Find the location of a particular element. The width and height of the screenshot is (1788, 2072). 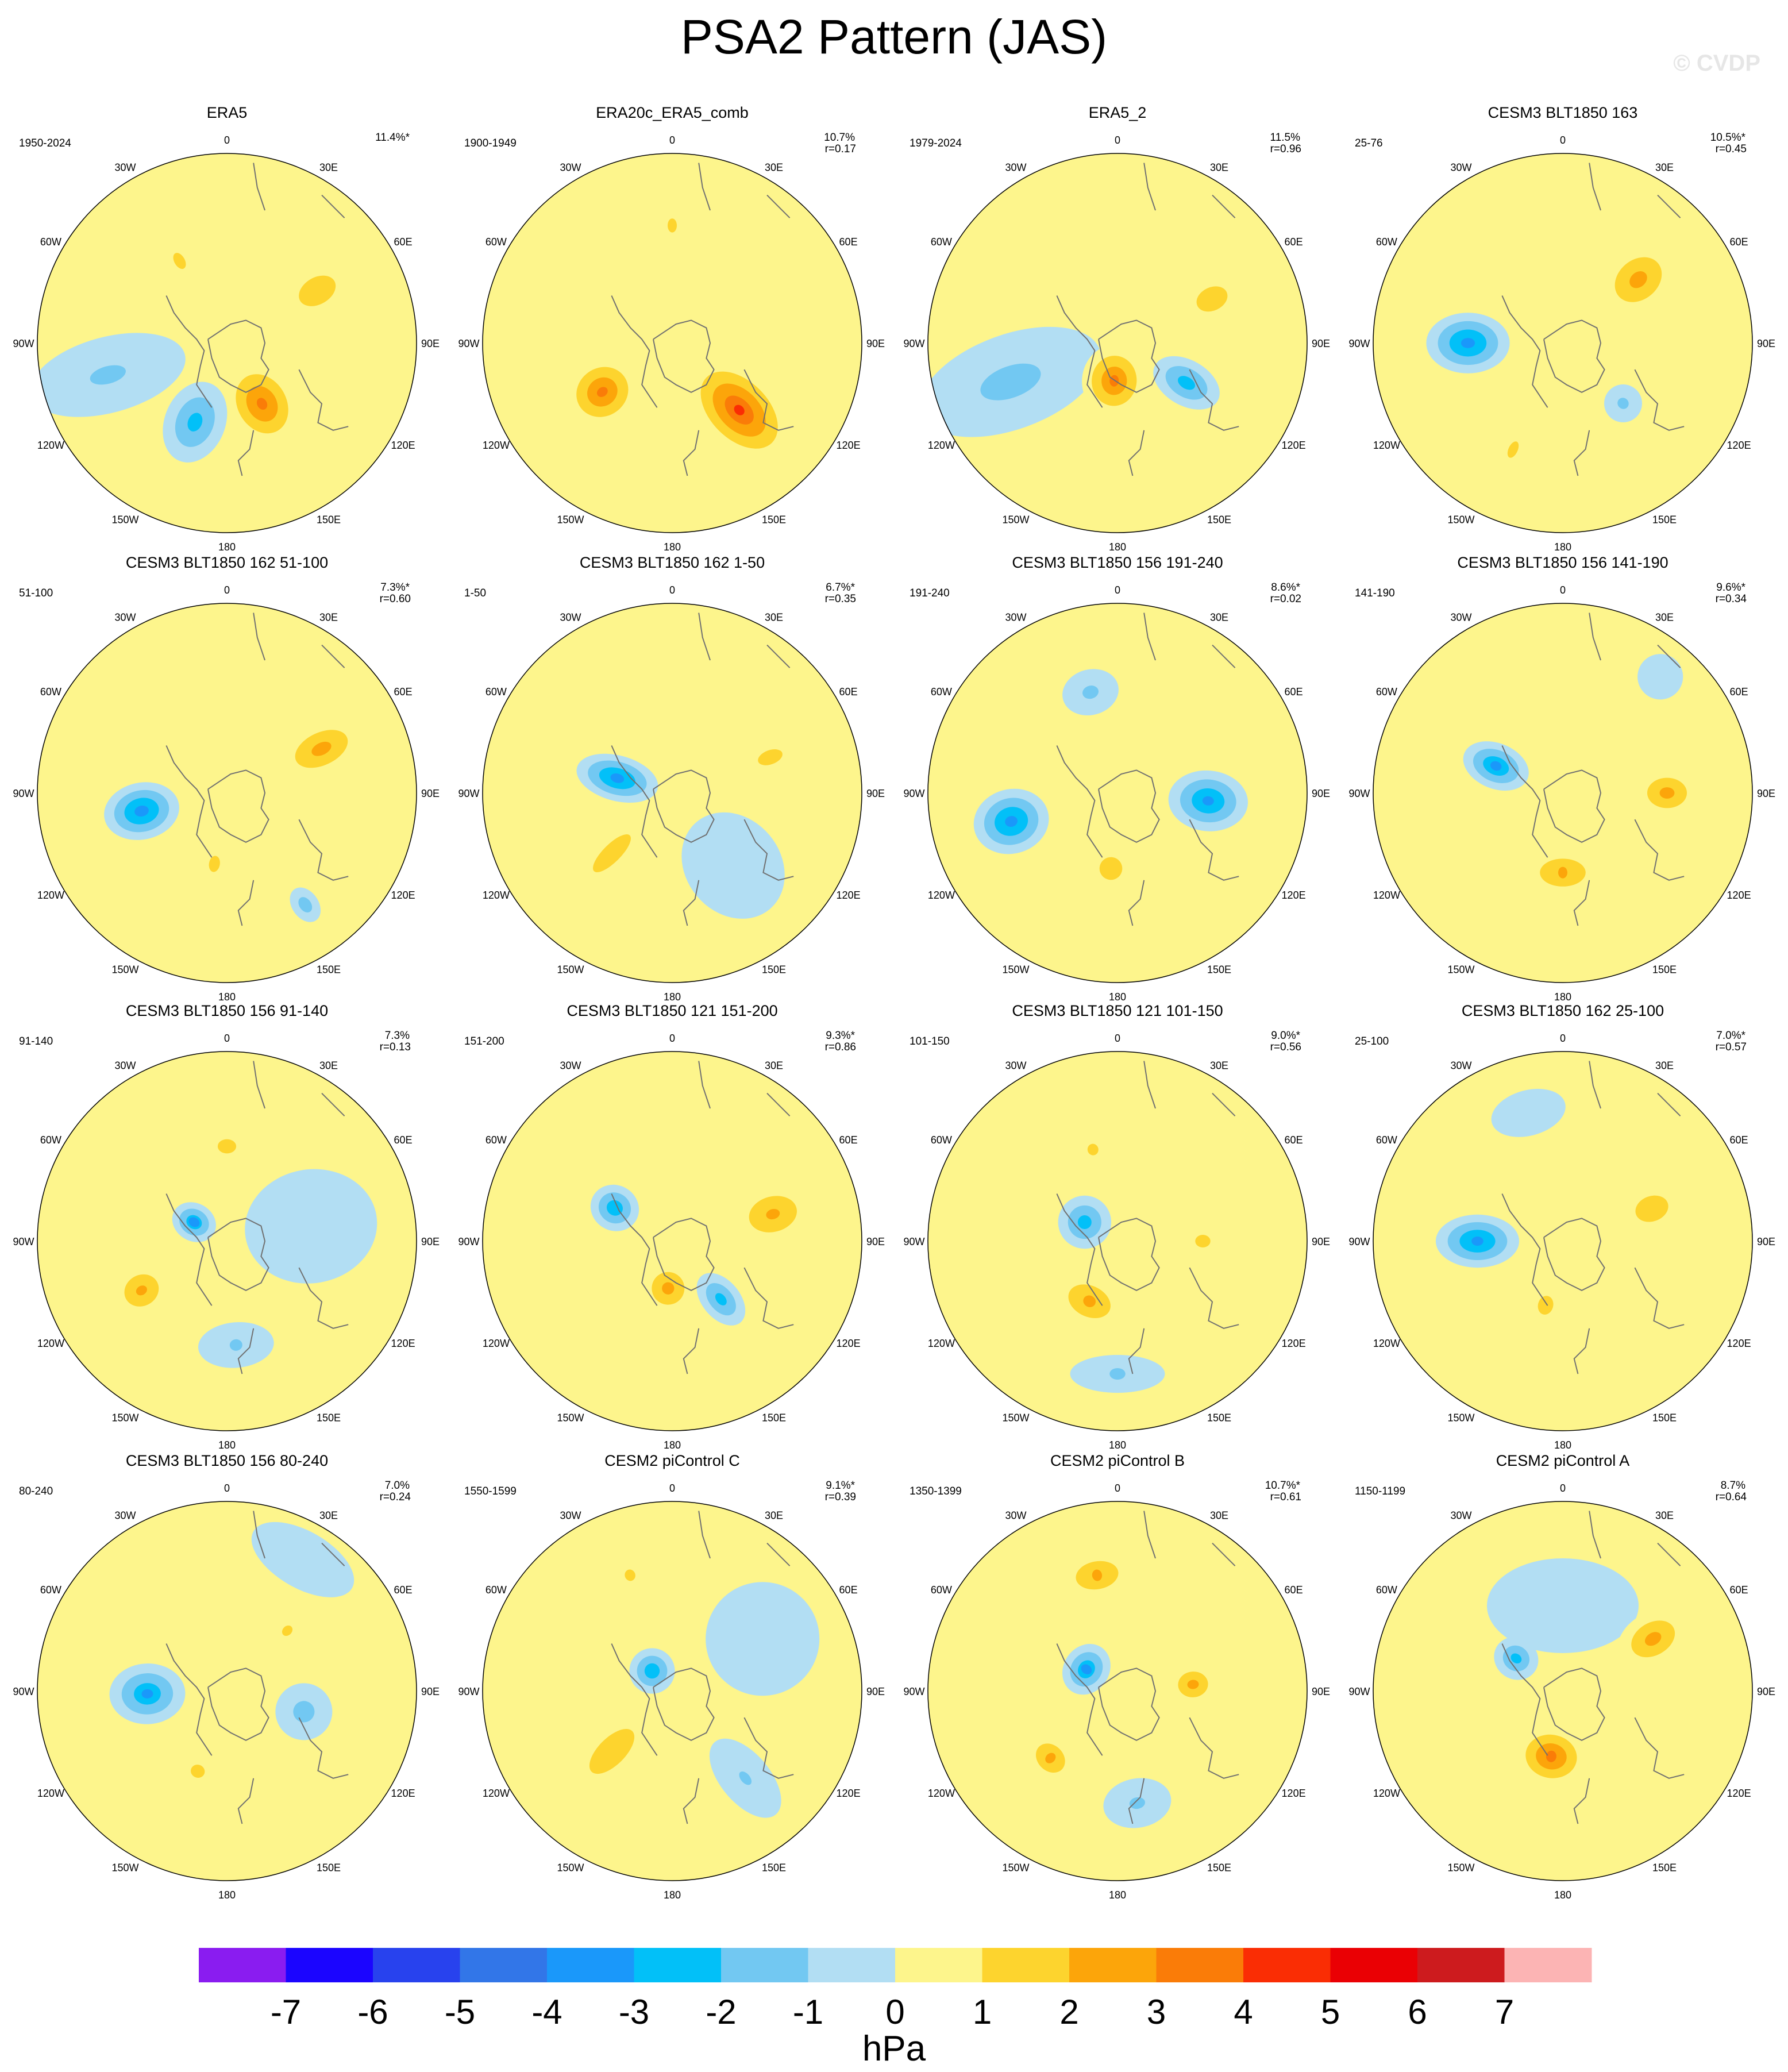

panel-title: CESM2 piControl B is located at coordinates (1117, 1461).